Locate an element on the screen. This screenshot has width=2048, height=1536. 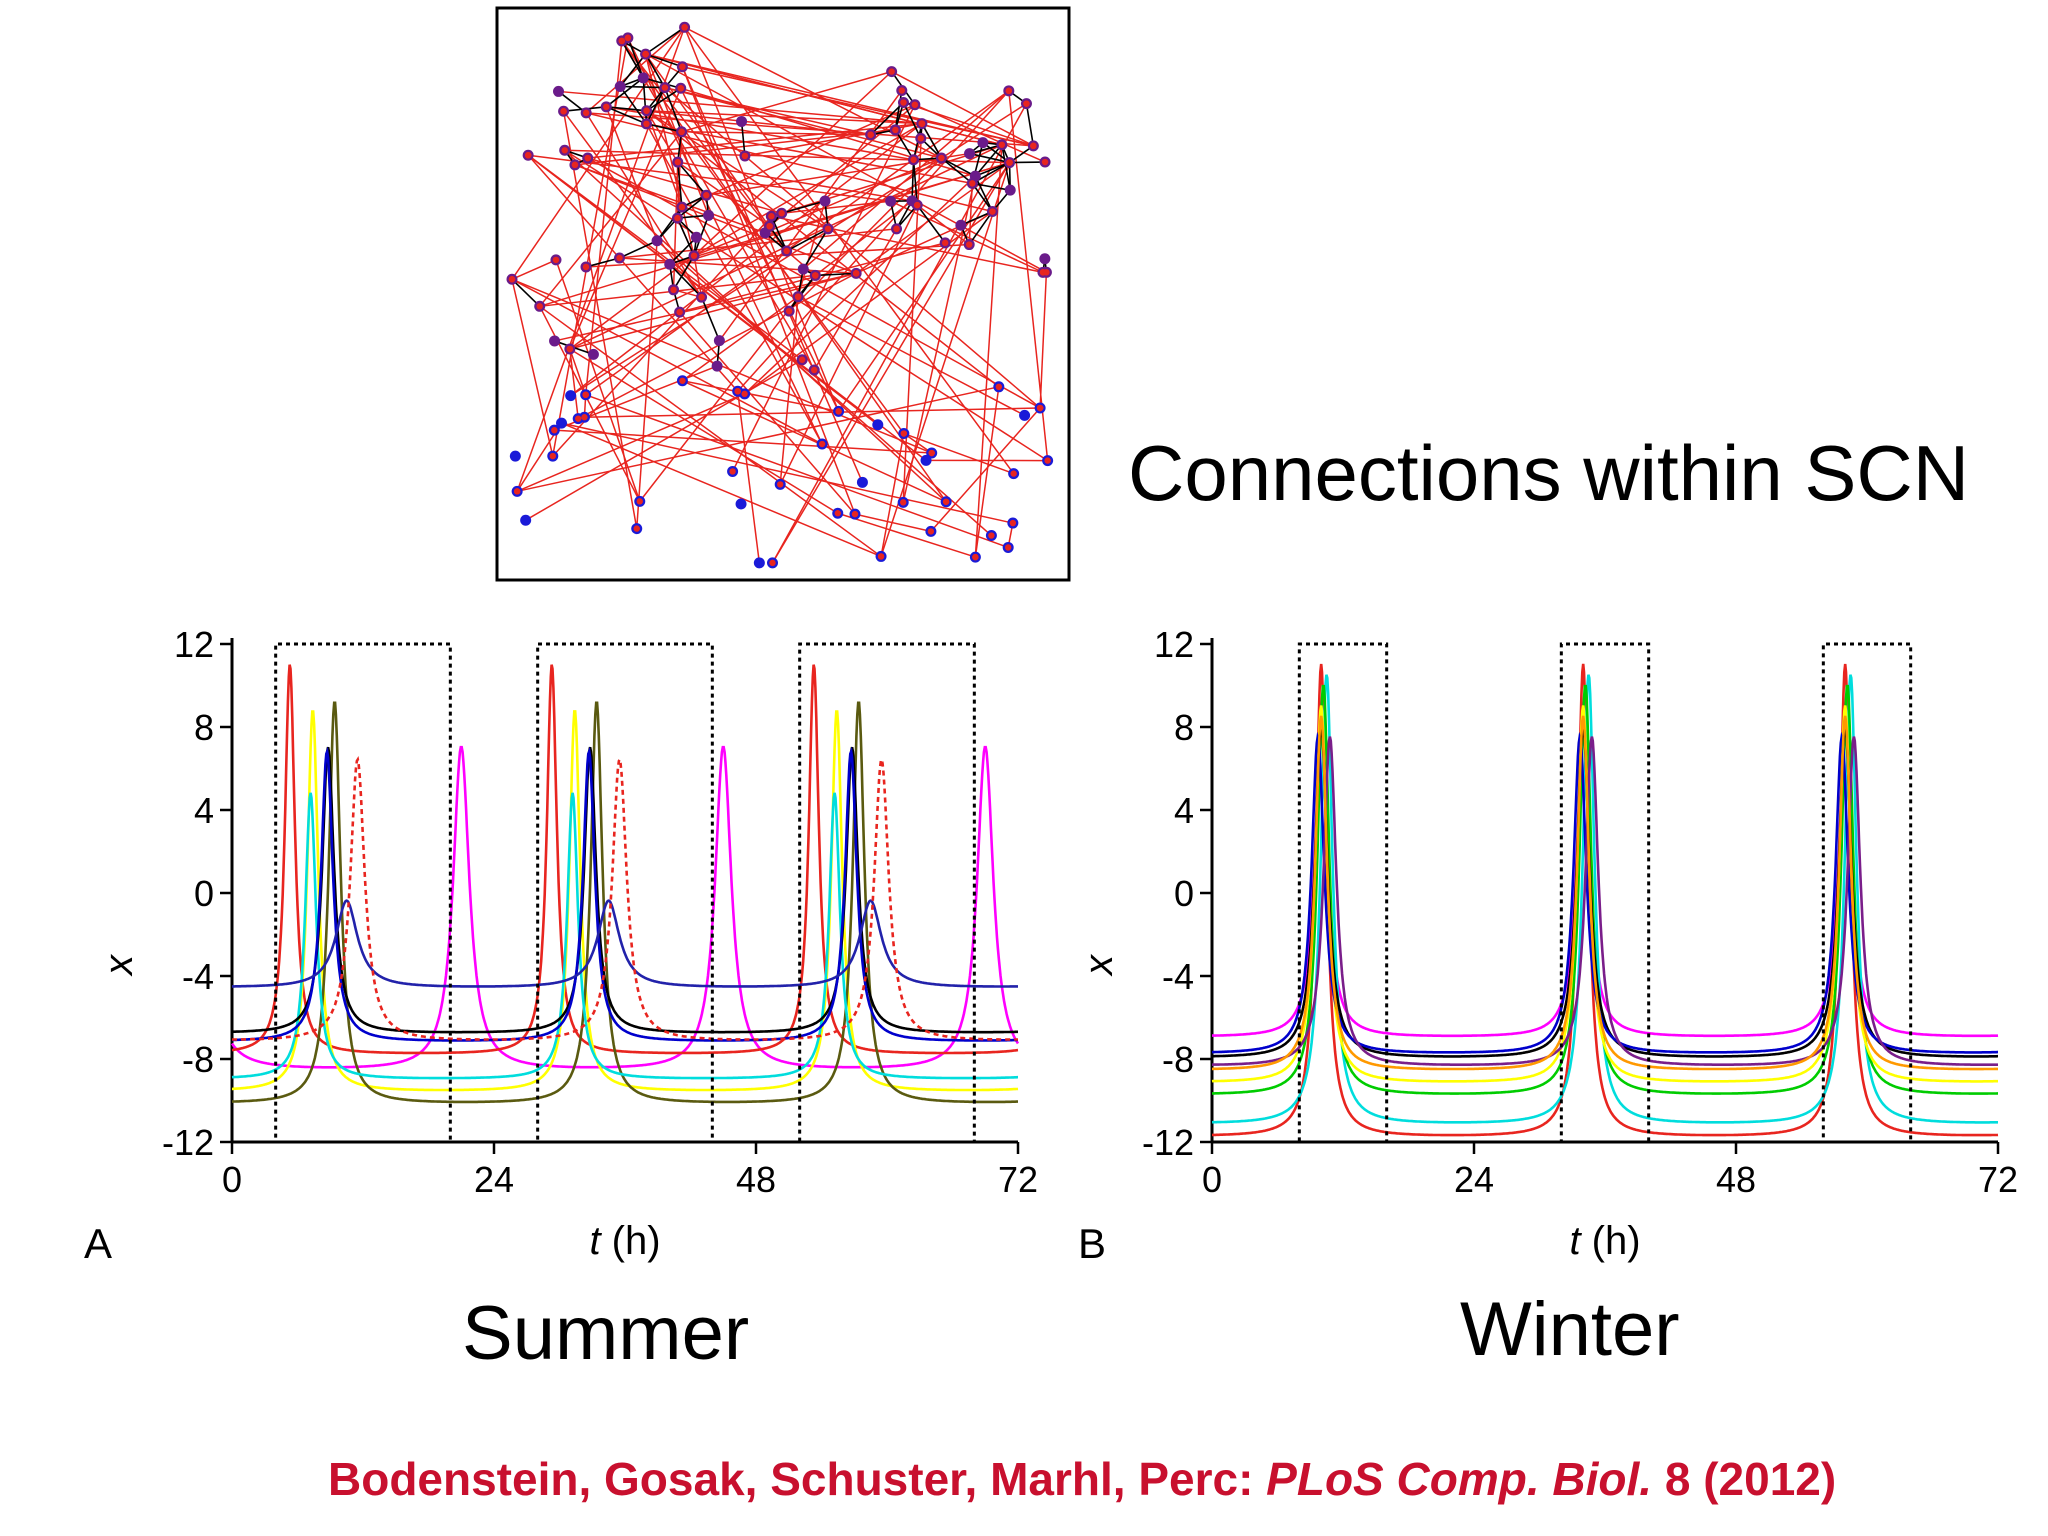
x-tick-label: 24 is located at coordinates (494, 1179).